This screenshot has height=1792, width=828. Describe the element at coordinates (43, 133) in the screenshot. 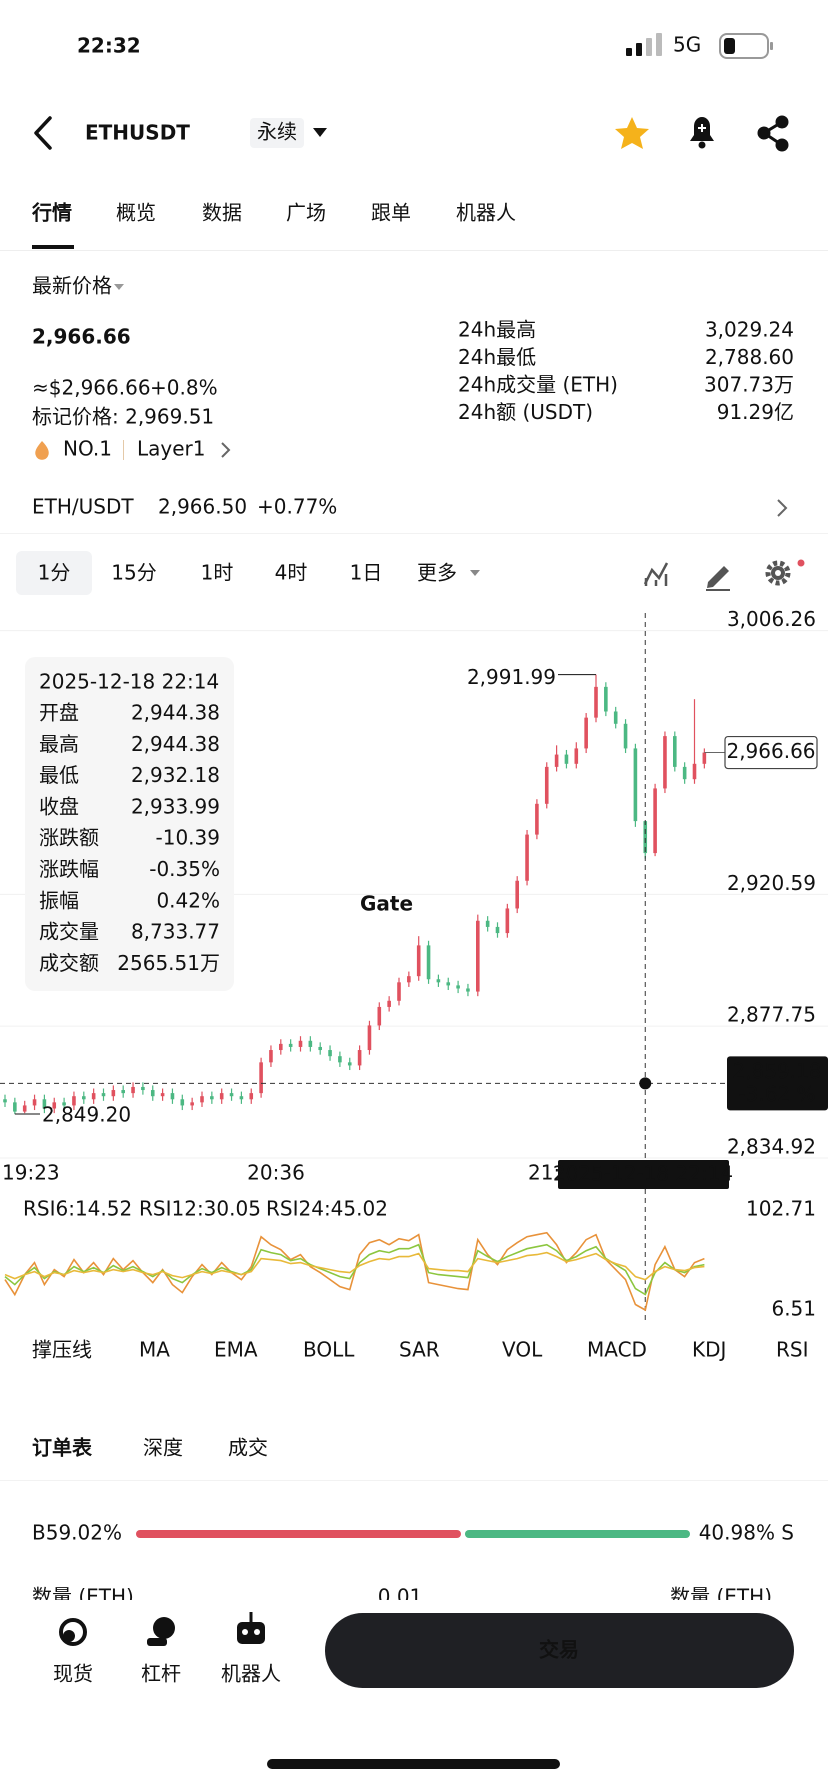

I see `back-button` at that location.